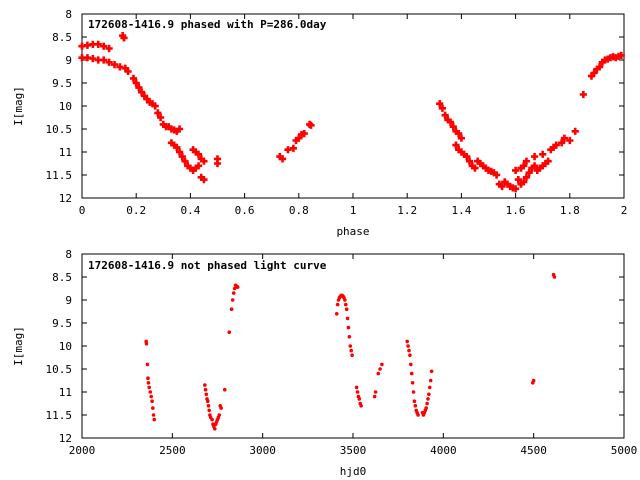  What do you see at coordinates (190, 210) in the screenshot?
I see `phased-x-tick-label: 0.4` at bounding box center [190, 210].